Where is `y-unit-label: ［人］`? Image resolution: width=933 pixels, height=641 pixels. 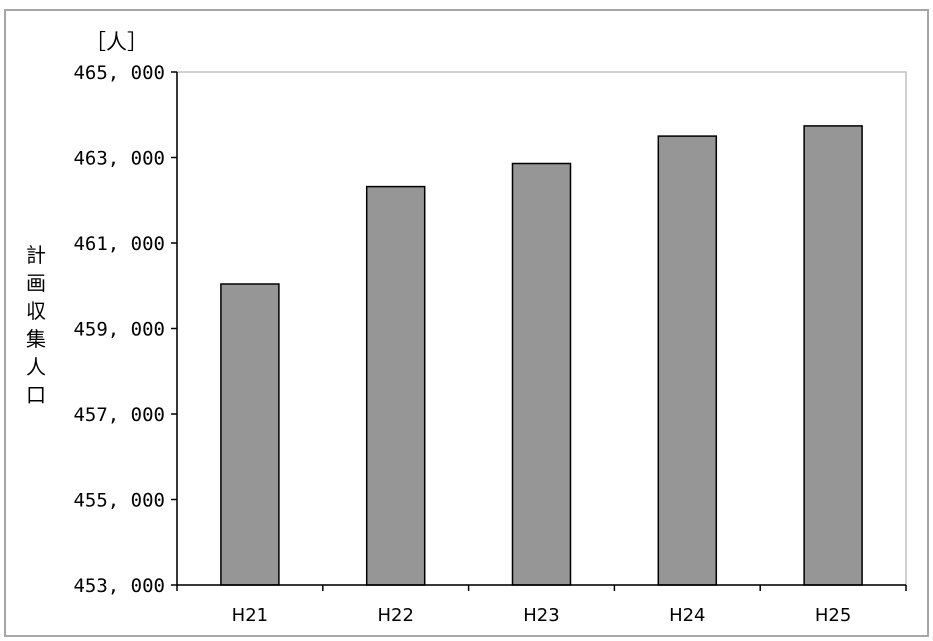 y-unit-label: ［人］ is located at coordinates (116, 42).